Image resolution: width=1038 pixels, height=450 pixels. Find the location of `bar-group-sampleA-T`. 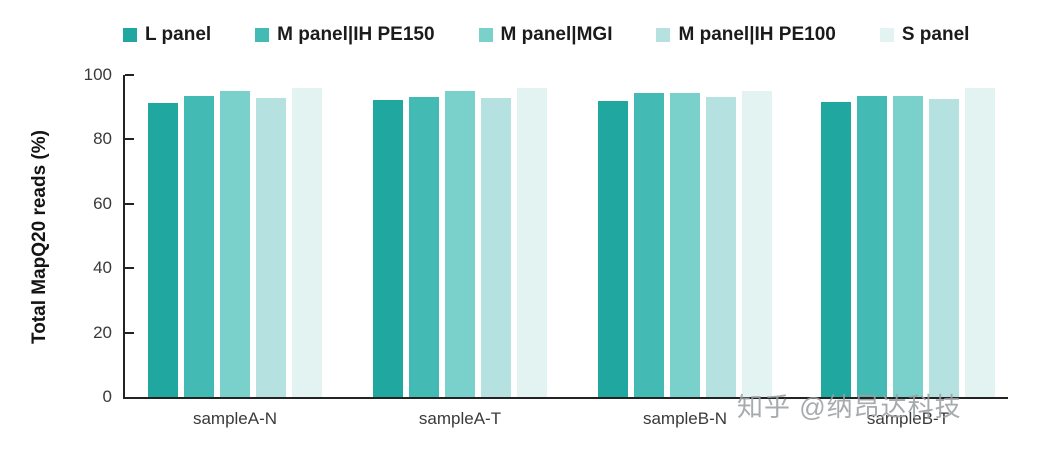

bar-group-sampleA-T is located at coordinates (460, 242).